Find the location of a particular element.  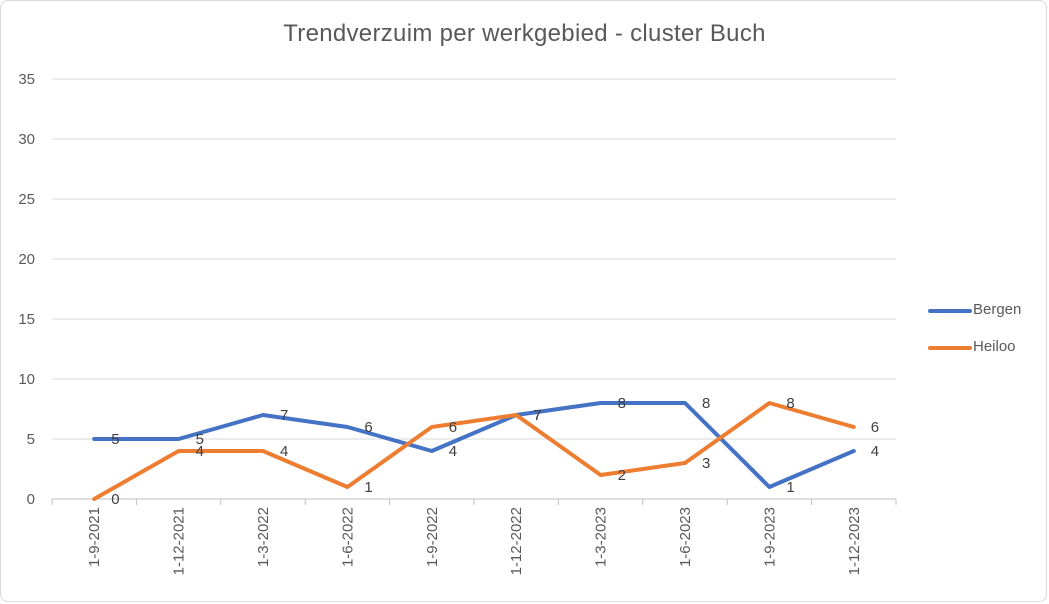

x-tick-label: 1-6-2023 is located at coordinates (685, 537).